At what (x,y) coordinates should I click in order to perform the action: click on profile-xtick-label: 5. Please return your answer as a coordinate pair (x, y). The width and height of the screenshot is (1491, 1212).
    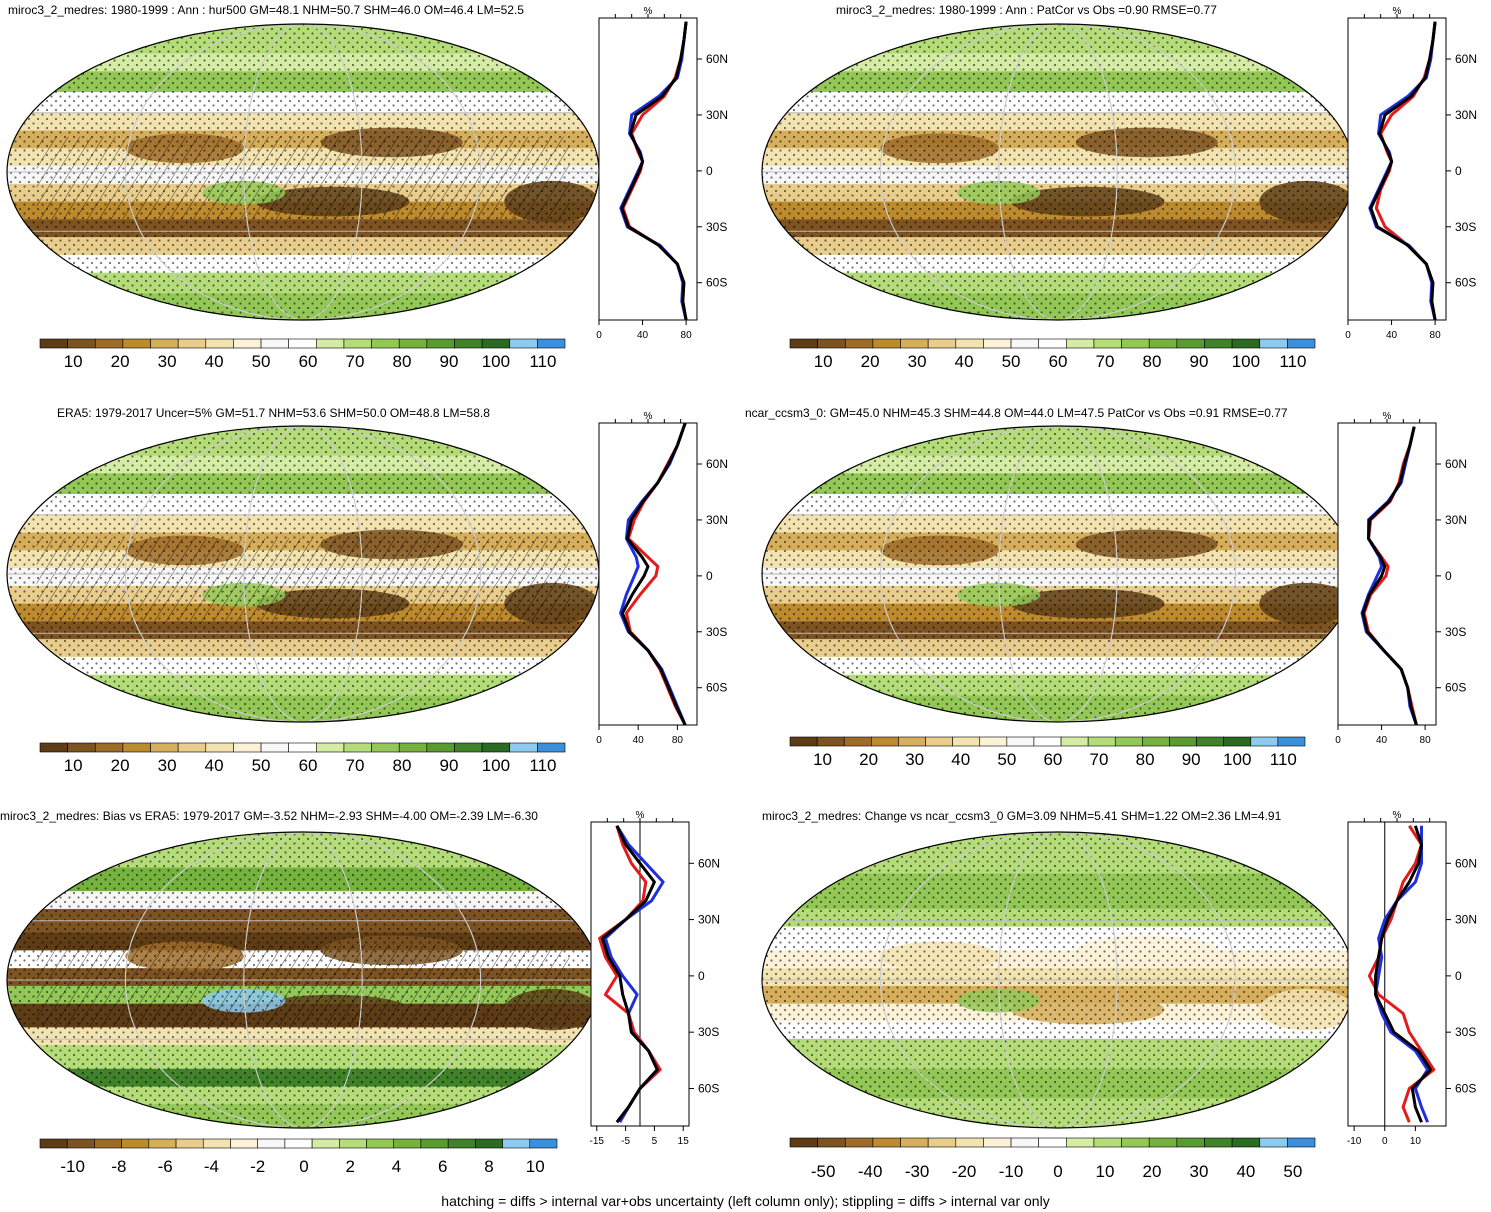
    Looking at the image, I should click on (655, 1141).